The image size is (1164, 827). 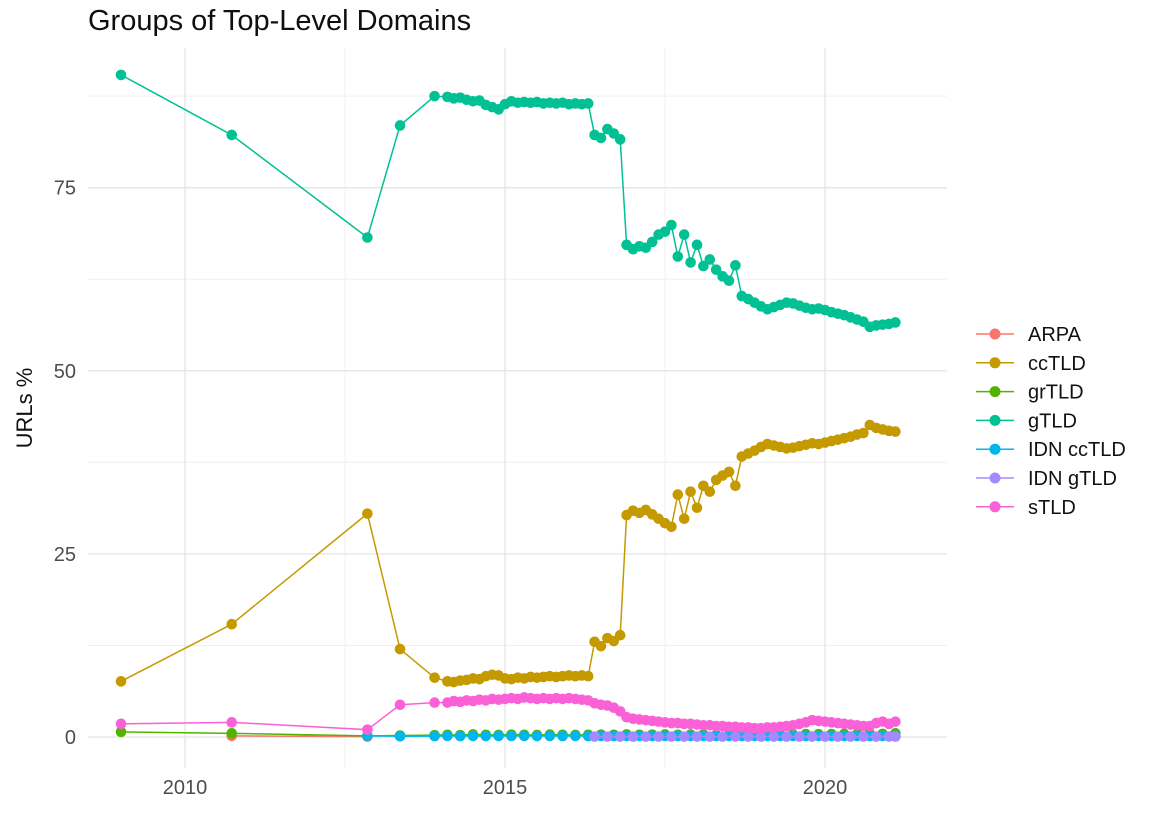 What do you see at coordinates (995, 420) in the screenshot?
I see `legend-key-dot-gtld` at bounding box center [995, 420].